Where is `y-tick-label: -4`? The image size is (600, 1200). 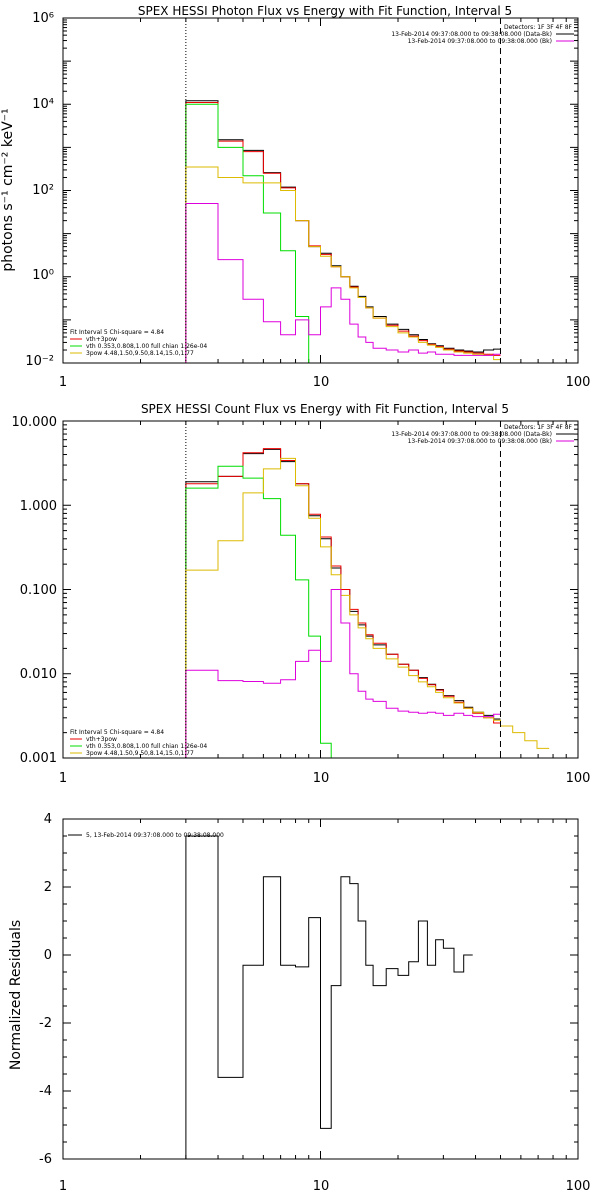 y-tick-label: -4 is located at coordinates (45, 1091).